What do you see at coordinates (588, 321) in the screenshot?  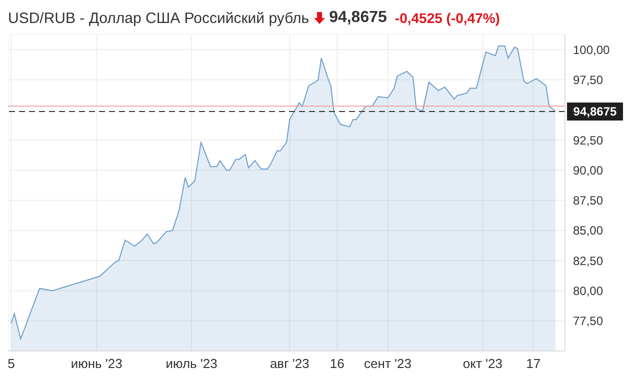 I see `y-tick-label: 77,50` at bounding box center [588, 321].